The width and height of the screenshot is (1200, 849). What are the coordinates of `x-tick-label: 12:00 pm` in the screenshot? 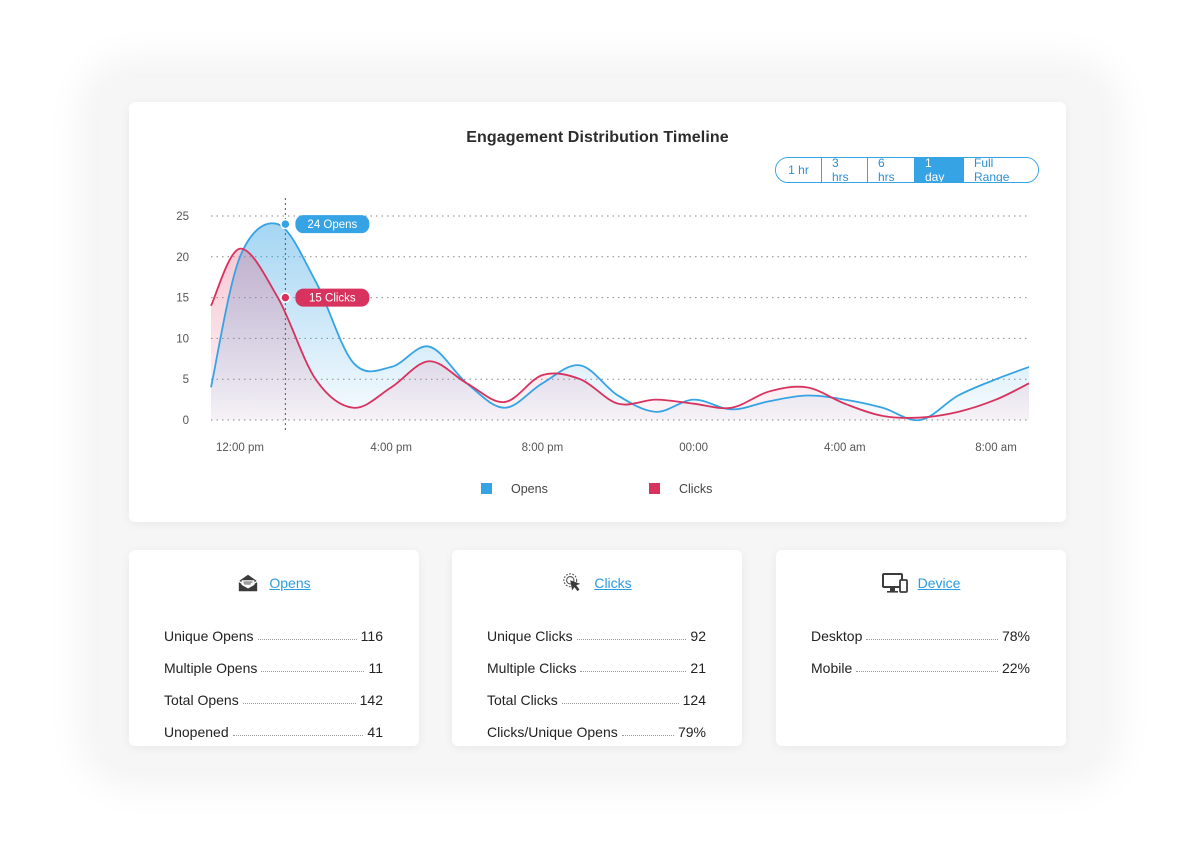 It's located at (240, 448).